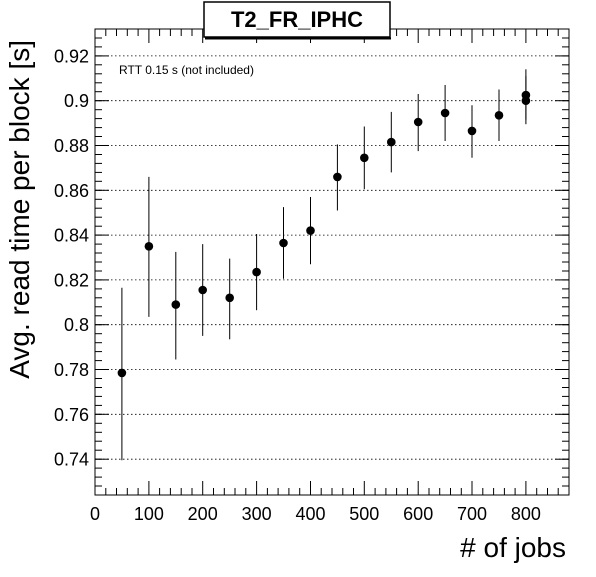 This screenshot has height=577, width=596. What do you see at coordinates (71, 191) in the screenshot?
I see `y-tick-label: 0.86` at bounding box center [71, 191].